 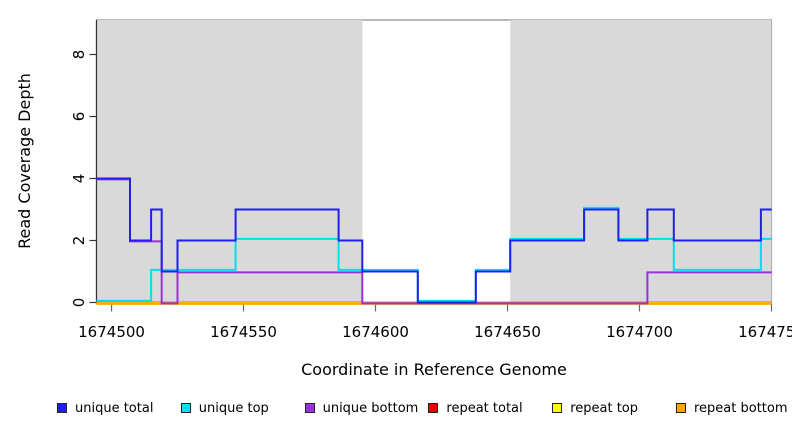 I want to click on legend-item-repeat-top: repeat top, so click(x=595, y=408).